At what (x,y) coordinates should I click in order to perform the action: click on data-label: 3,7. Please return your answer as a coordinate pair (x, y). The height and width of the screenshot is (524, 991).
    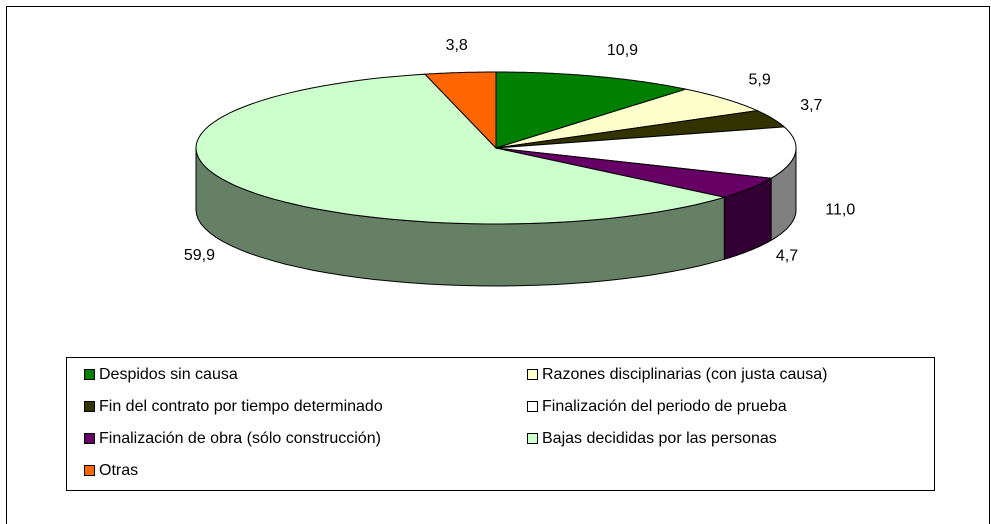
    Looking at the image, I should click on (811, 105).